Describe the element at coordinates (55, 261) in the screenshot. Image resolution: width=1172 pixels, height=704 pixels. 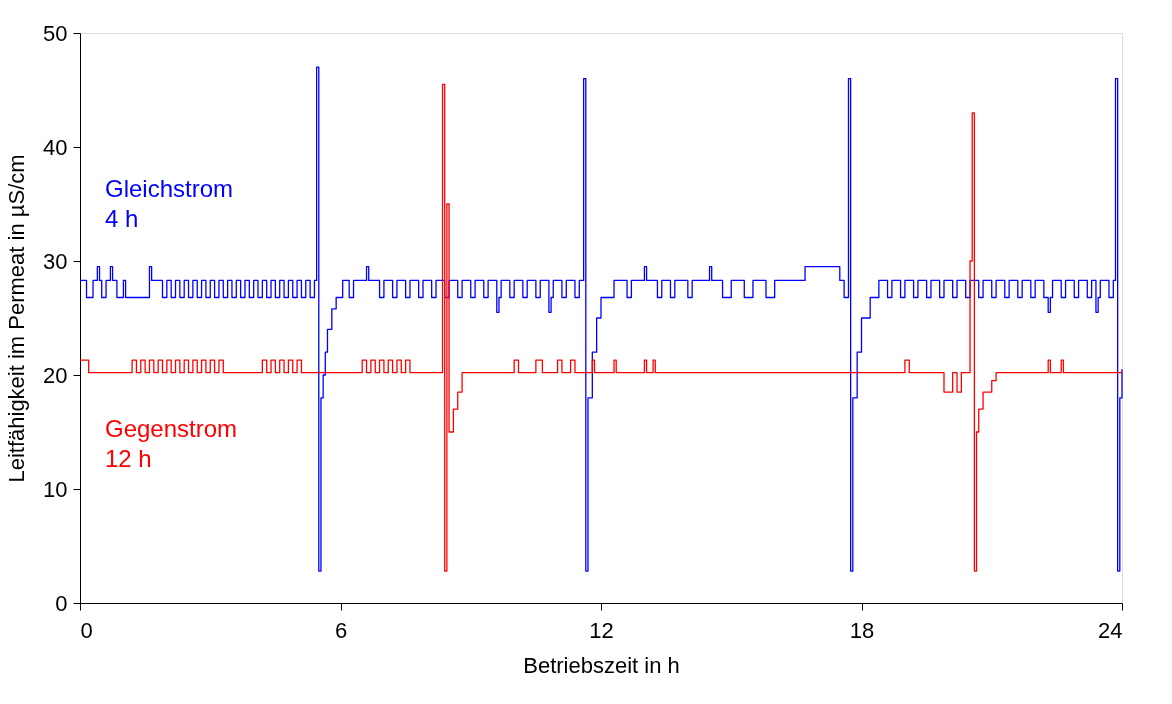
I see `y-tick-label: 30` at that location.